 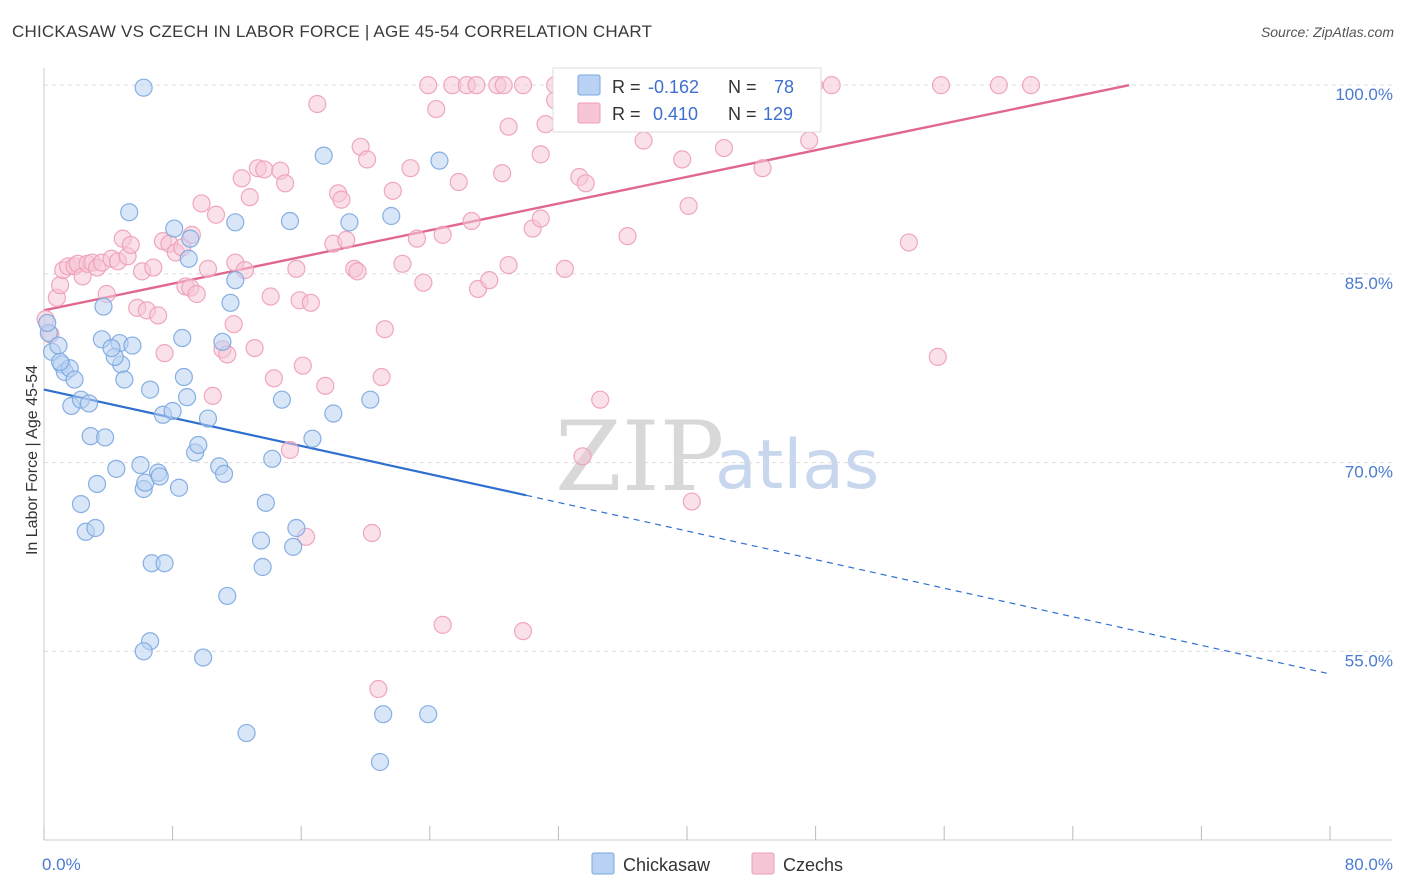 I want to click on y-tick-labels: 100.0% 85.0% 70.0% 55.0%, so click(x=1364, y=377).